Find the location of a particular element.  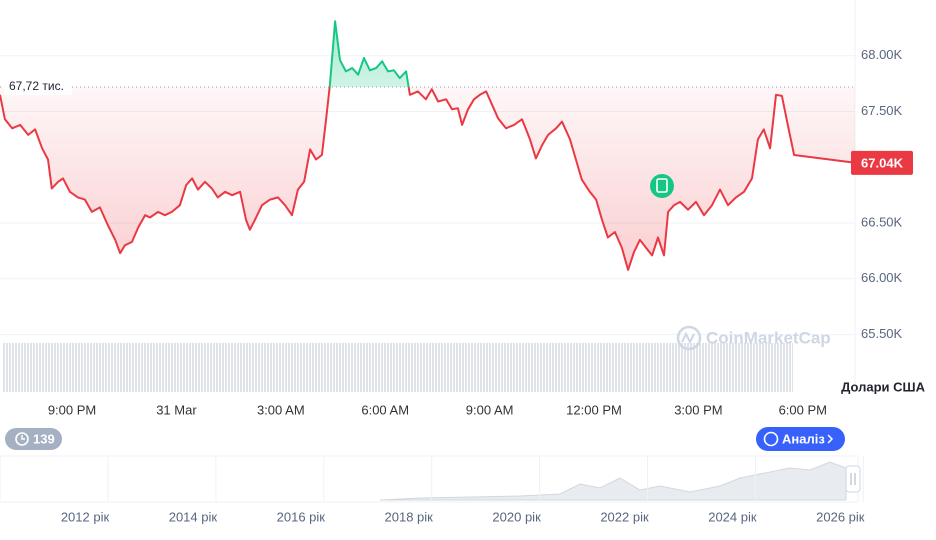

navigator is located at coordinates (430, 479).